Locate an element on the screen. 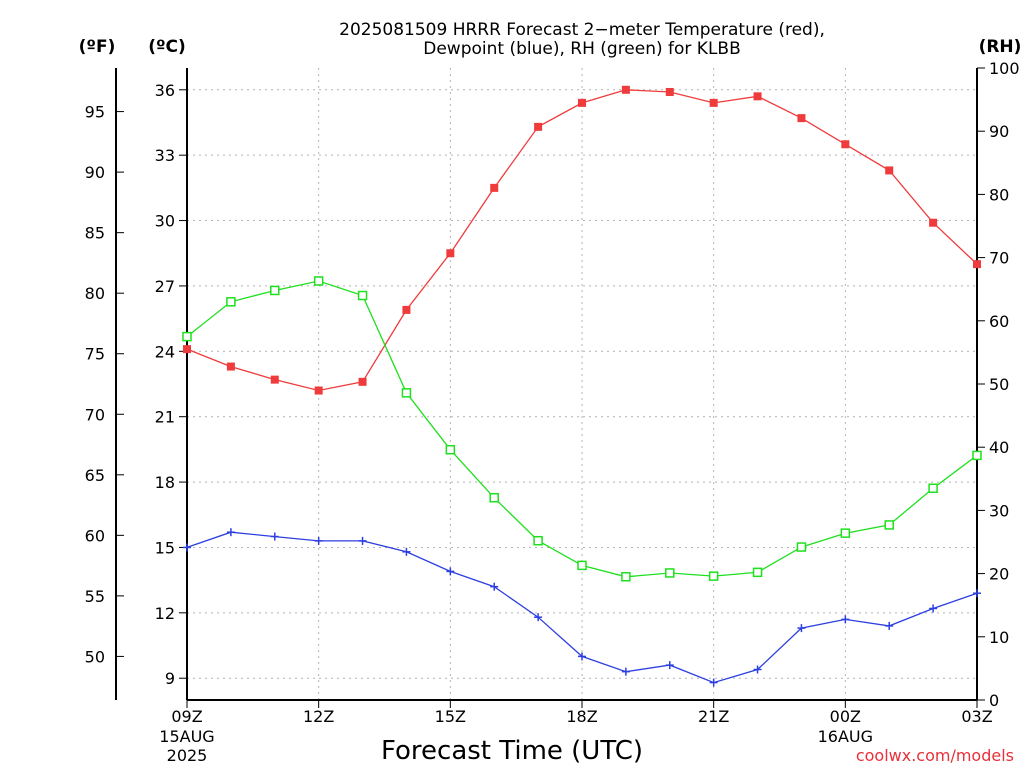  fahrenheit-tick-label: 80 is located at coordinates (95, 293).